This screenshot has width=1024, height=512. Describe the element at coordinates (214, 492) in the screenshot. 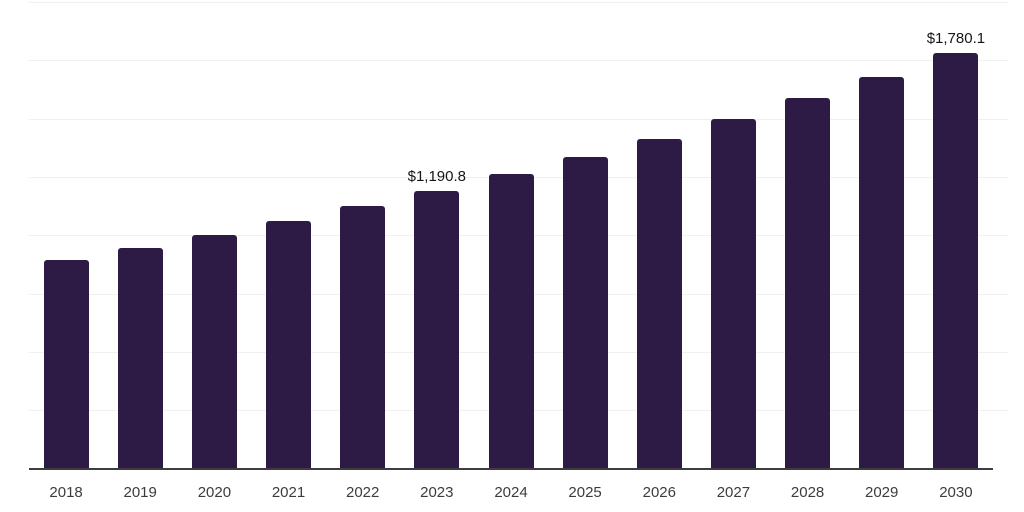

I see `x-tick-label-2020: 2020` at that location.